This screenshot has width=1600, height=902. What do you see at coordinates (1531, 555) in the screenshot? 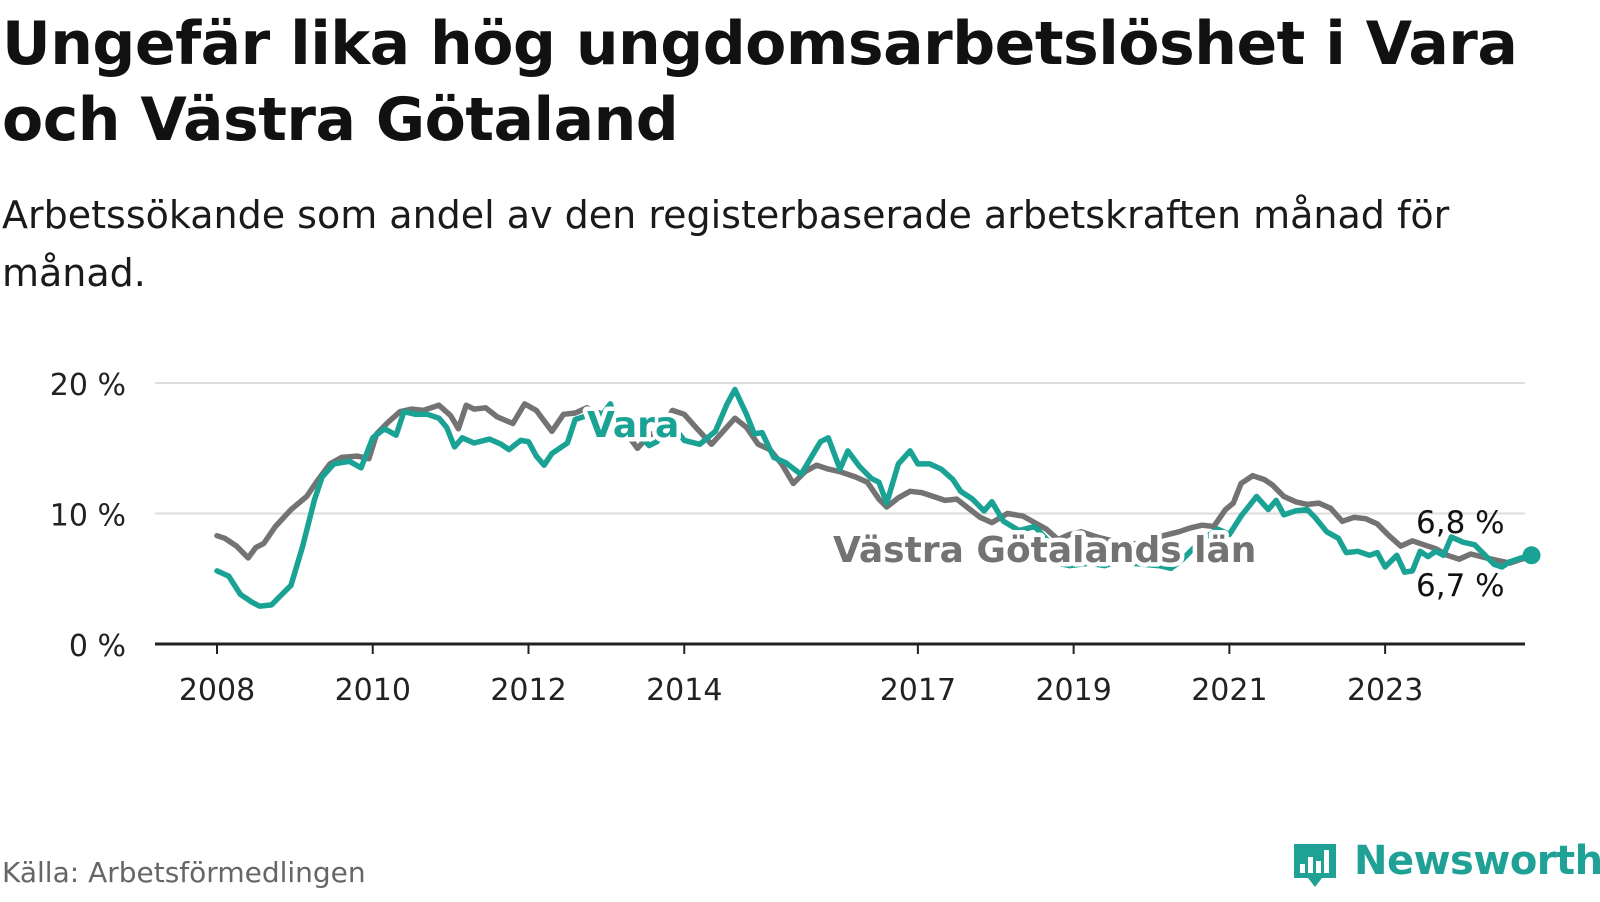
I see `series-end-marker-vara` at bounding box center [1531, 555].